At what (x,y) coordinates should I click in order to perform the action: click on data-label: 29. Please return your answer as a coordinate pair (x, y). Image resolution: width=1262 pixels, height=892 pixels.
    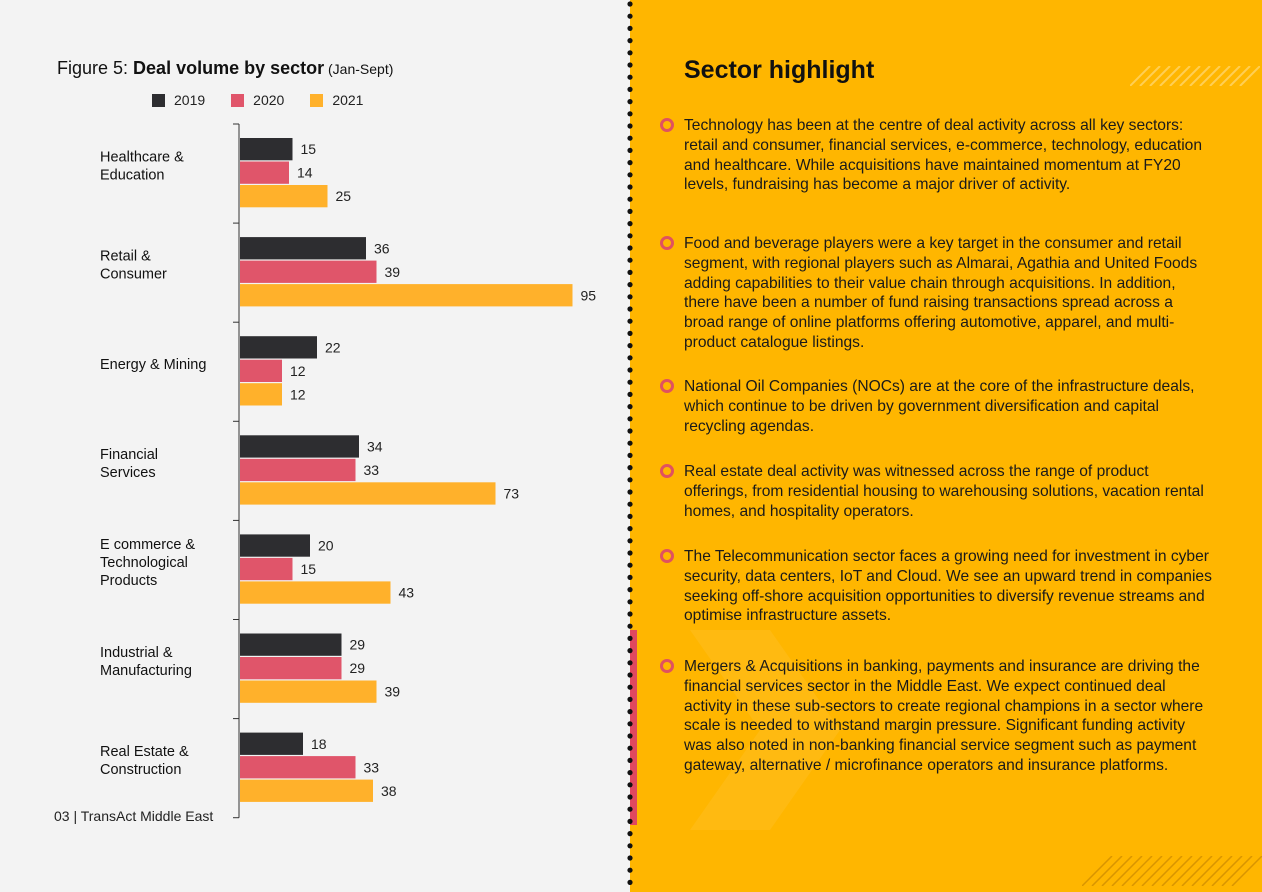
    Looking at the image, I should click on (358, 668).